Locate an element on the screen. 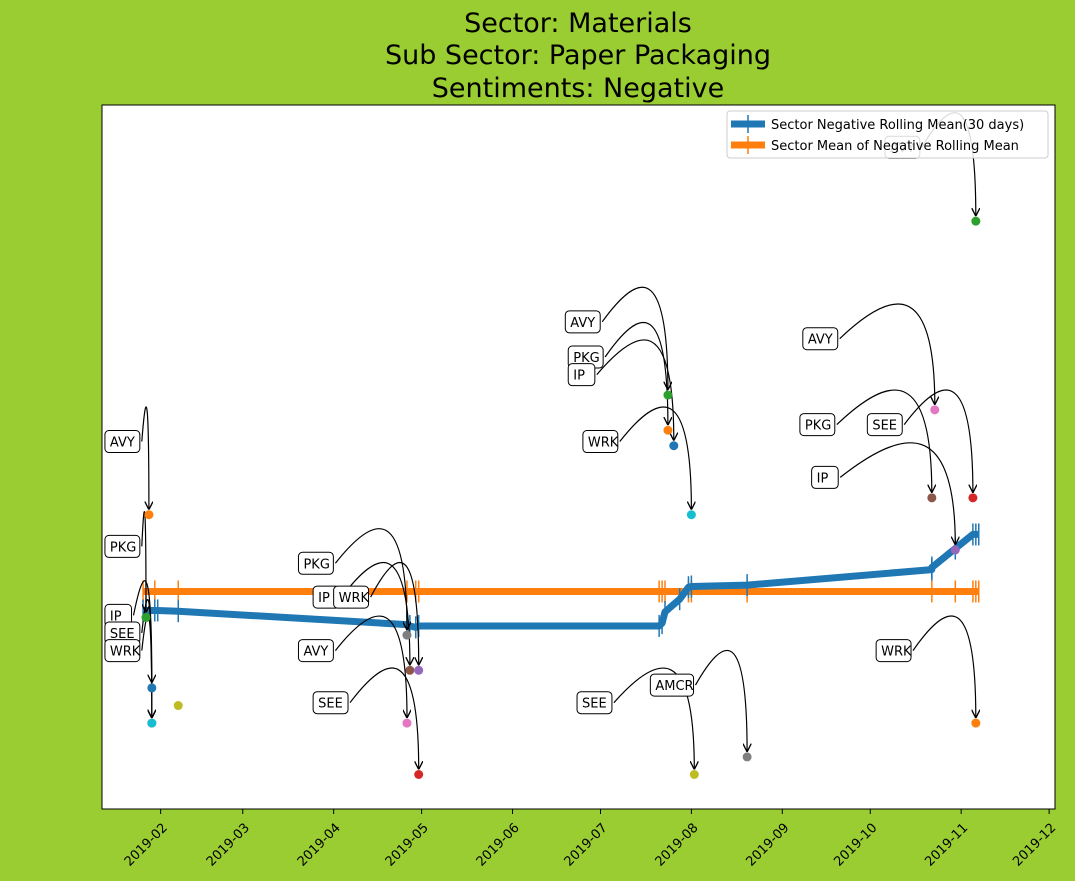 Image resolution: width=1075 pixels, height=881 pixels. chart-title-line-2: Sub Sector: Paper Packaging is located at coordinates (578, 55).